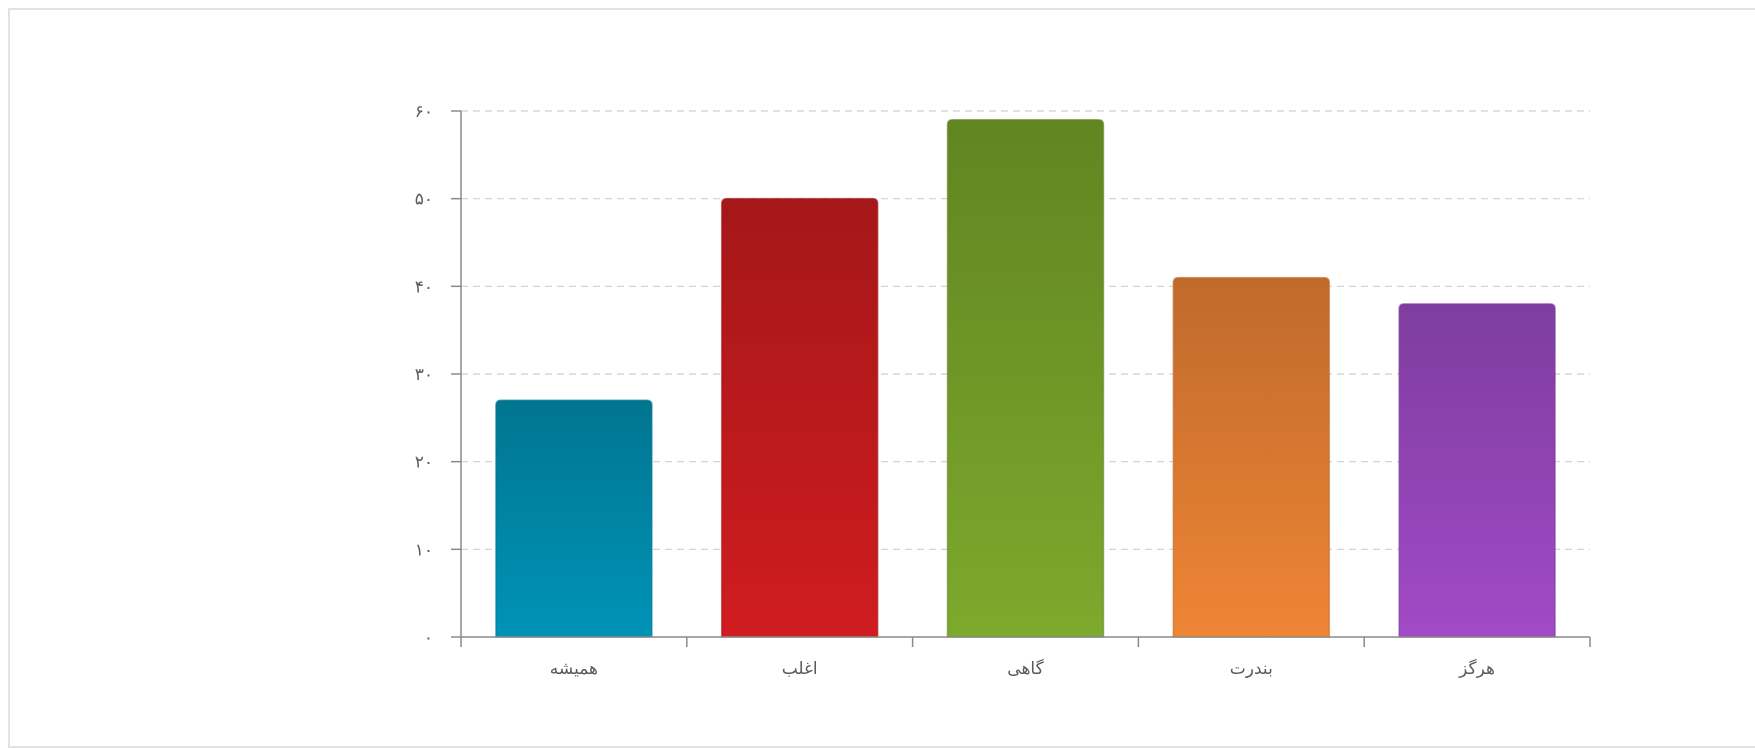 Image resolution: width=1755 pixels, height=748 pixels. What do you see at coordinates (574, 669) in the screenshot?
I see `x-category-label: همیشه` at bounding box center [574, 669].